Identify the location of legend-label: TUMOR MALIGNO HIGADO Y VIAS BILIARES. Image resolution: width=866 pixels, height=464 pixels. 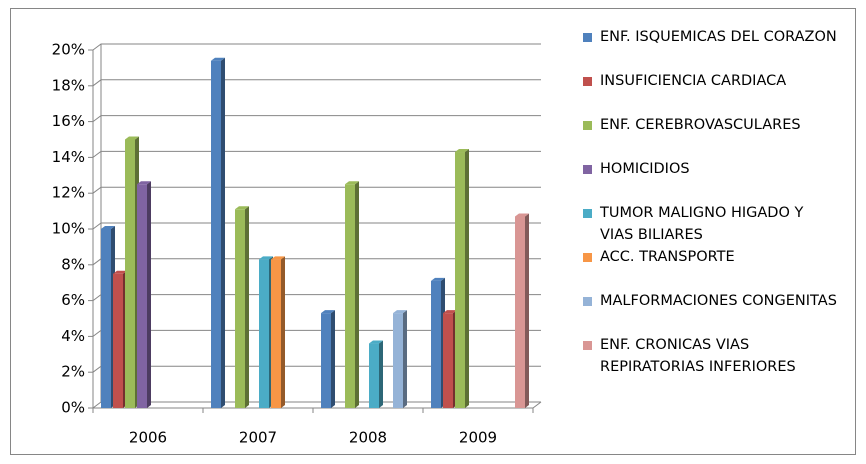
(702, 224).